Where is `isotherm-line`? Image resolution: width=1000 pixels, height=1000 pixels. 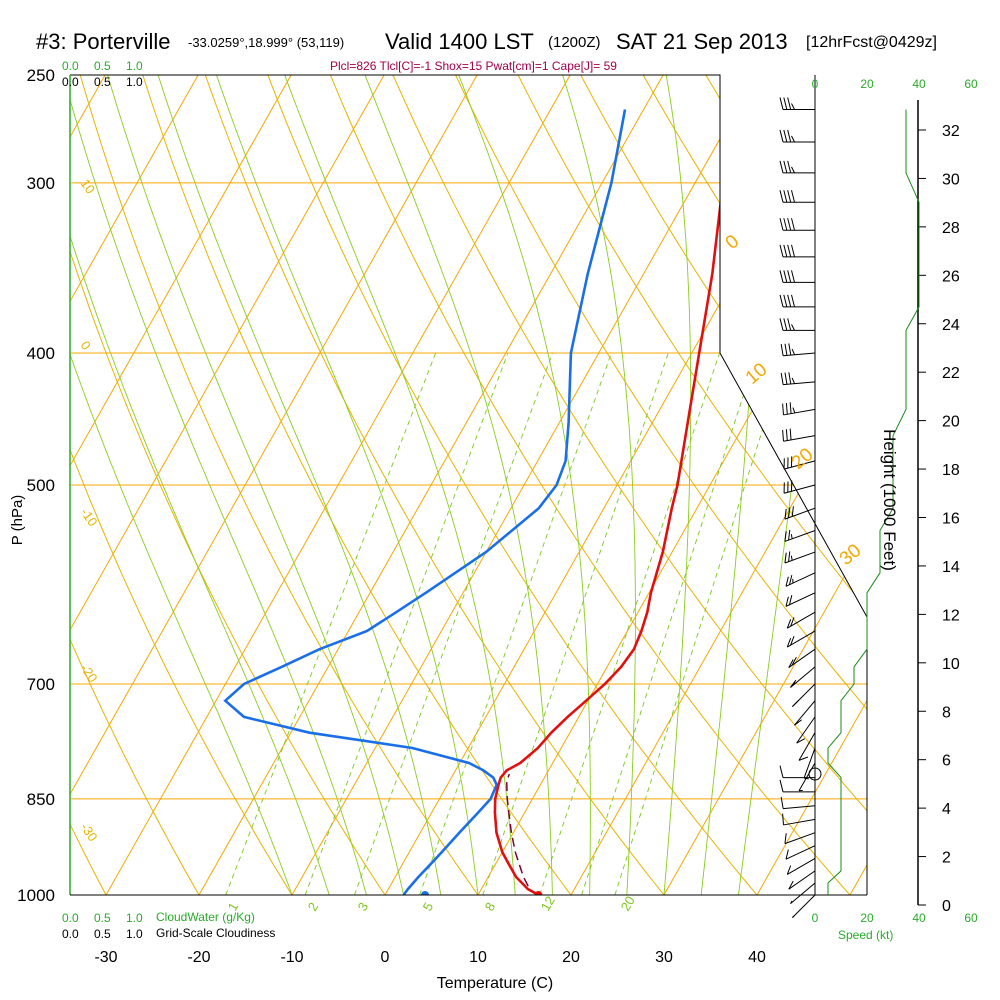 isotherm-line is located at coordinates (125, 485).